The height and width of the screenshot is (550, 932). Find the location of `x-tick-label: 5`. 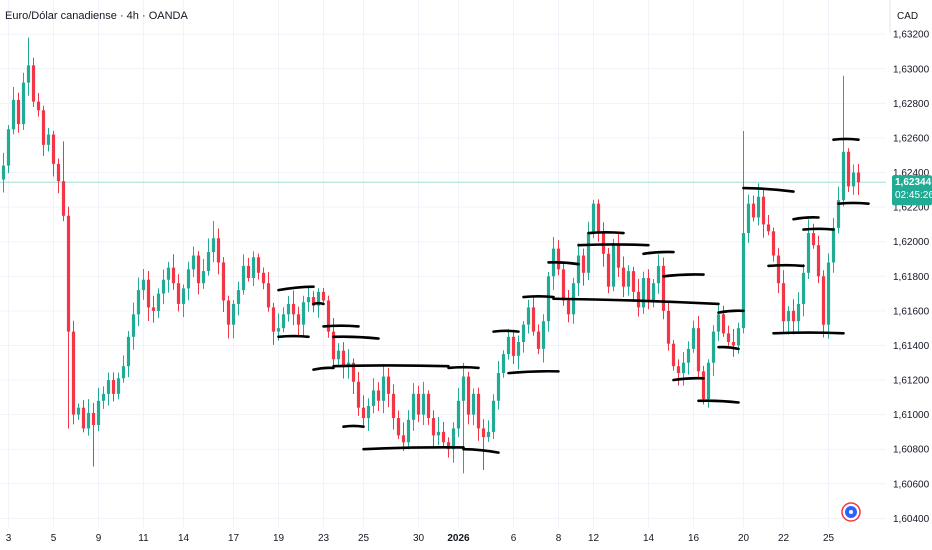

x-tick-label: 5 is located at coordinates (54, 538).